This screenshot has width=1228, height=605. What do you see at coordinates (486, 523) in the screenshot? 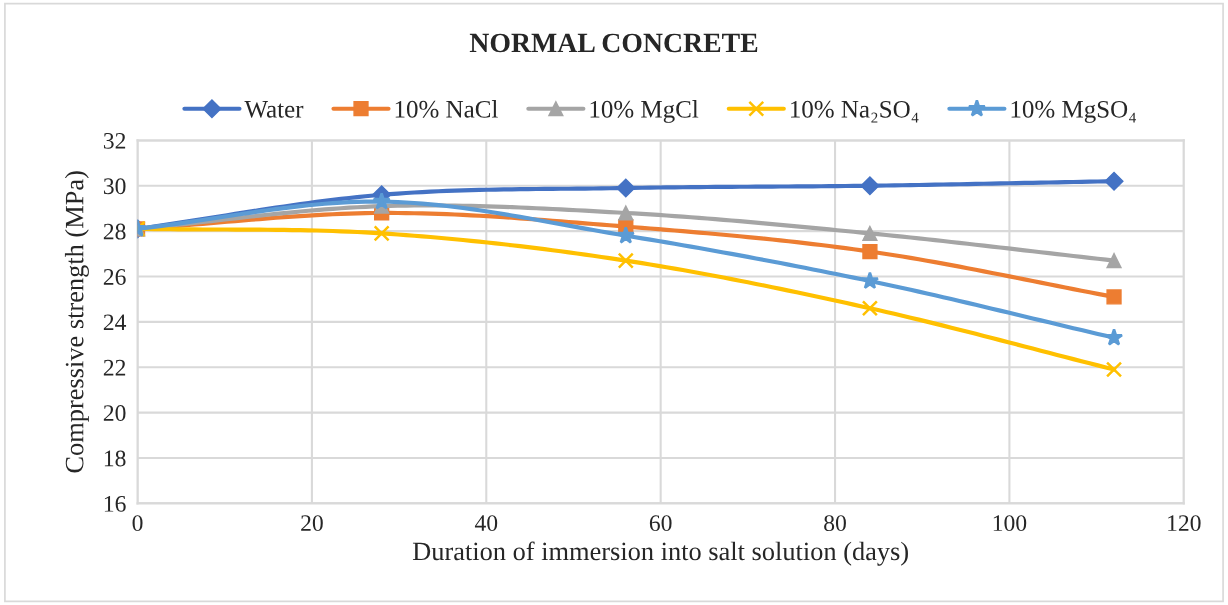
I see `x-tick-label: 40` at bounding box center [486, 523].